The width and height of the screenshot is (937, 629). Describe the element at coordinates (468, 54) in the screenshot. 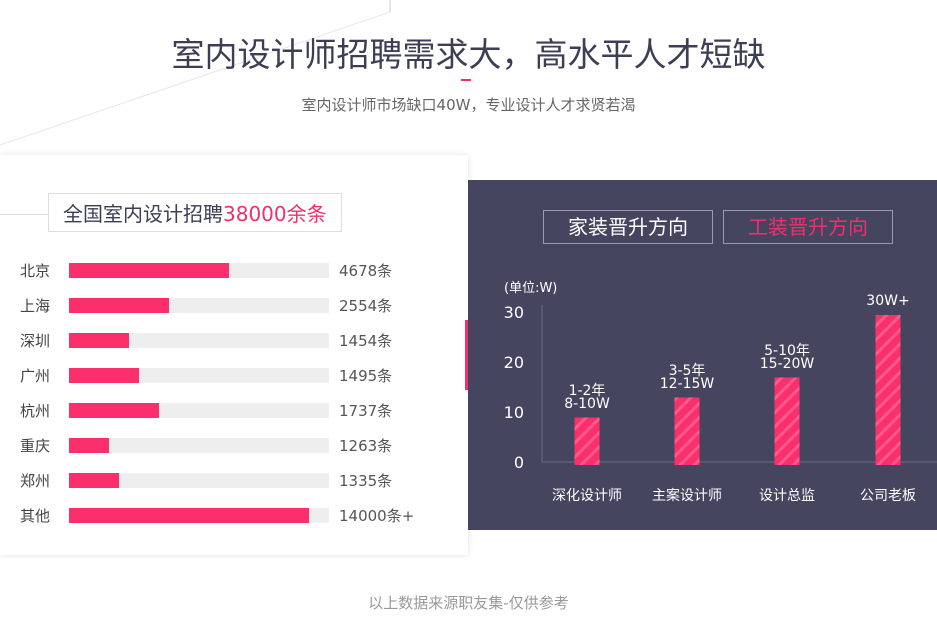

I see `page-title: 室内设计师招聘需求大，高水平人才短缺` at that location.